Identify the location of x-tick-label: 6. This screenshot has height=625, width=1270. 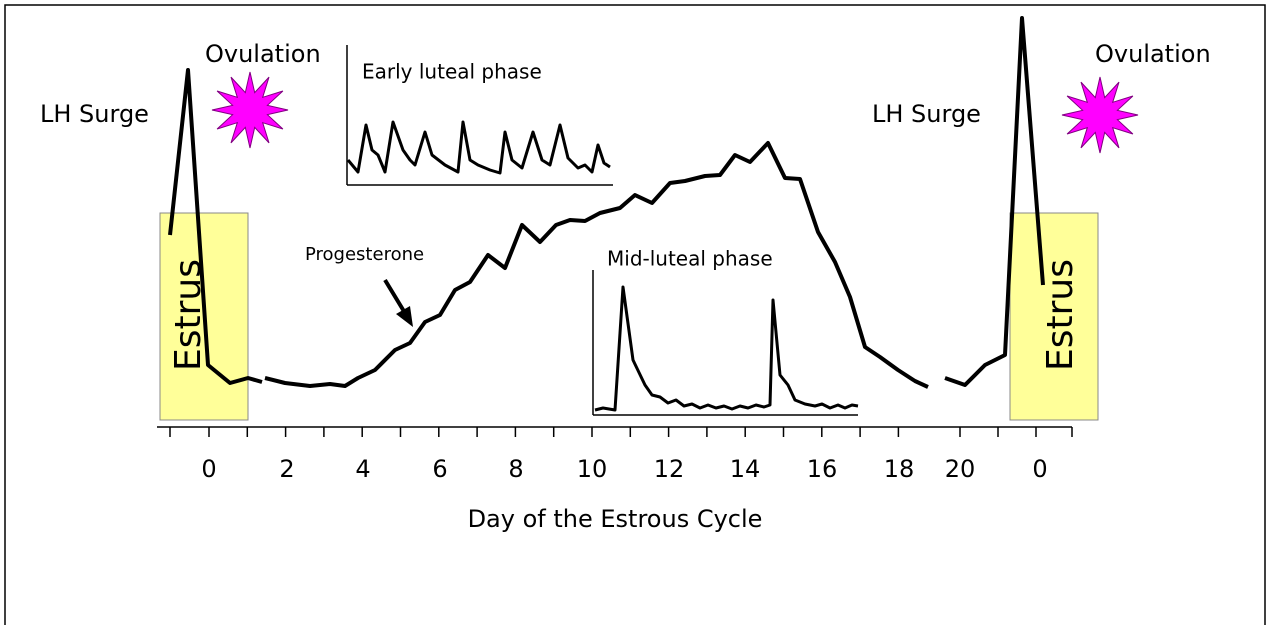
(439, 469).